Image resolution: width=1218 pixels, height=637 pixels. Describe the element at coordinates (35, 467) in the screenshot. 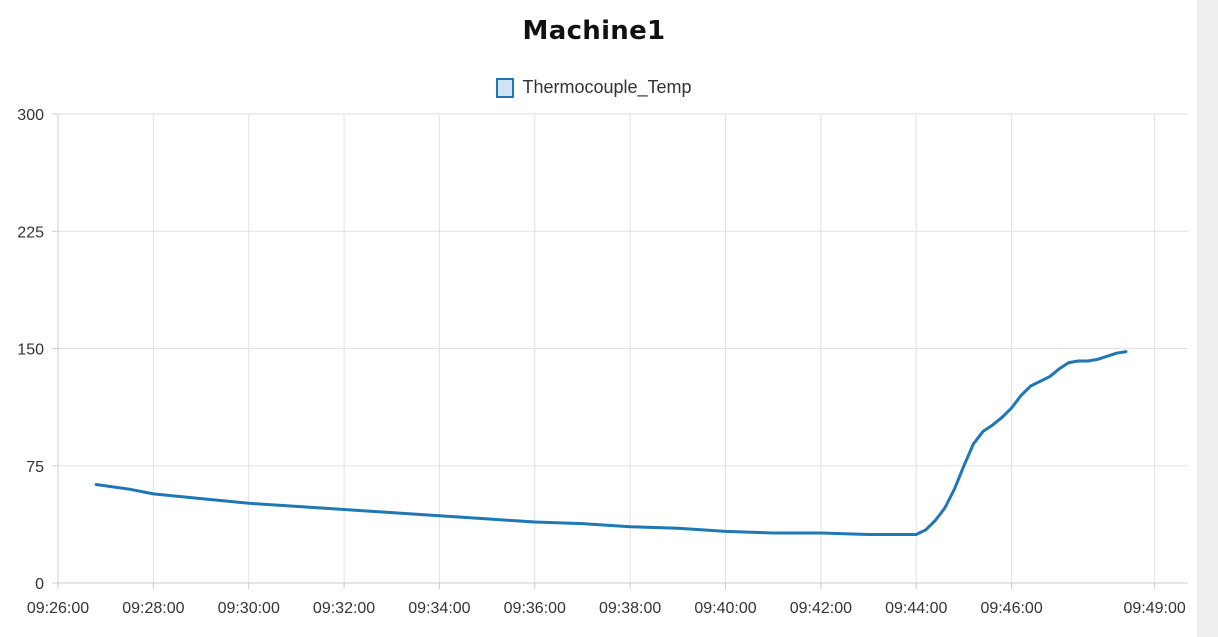

I see `y-tick-label: 75` at that location.